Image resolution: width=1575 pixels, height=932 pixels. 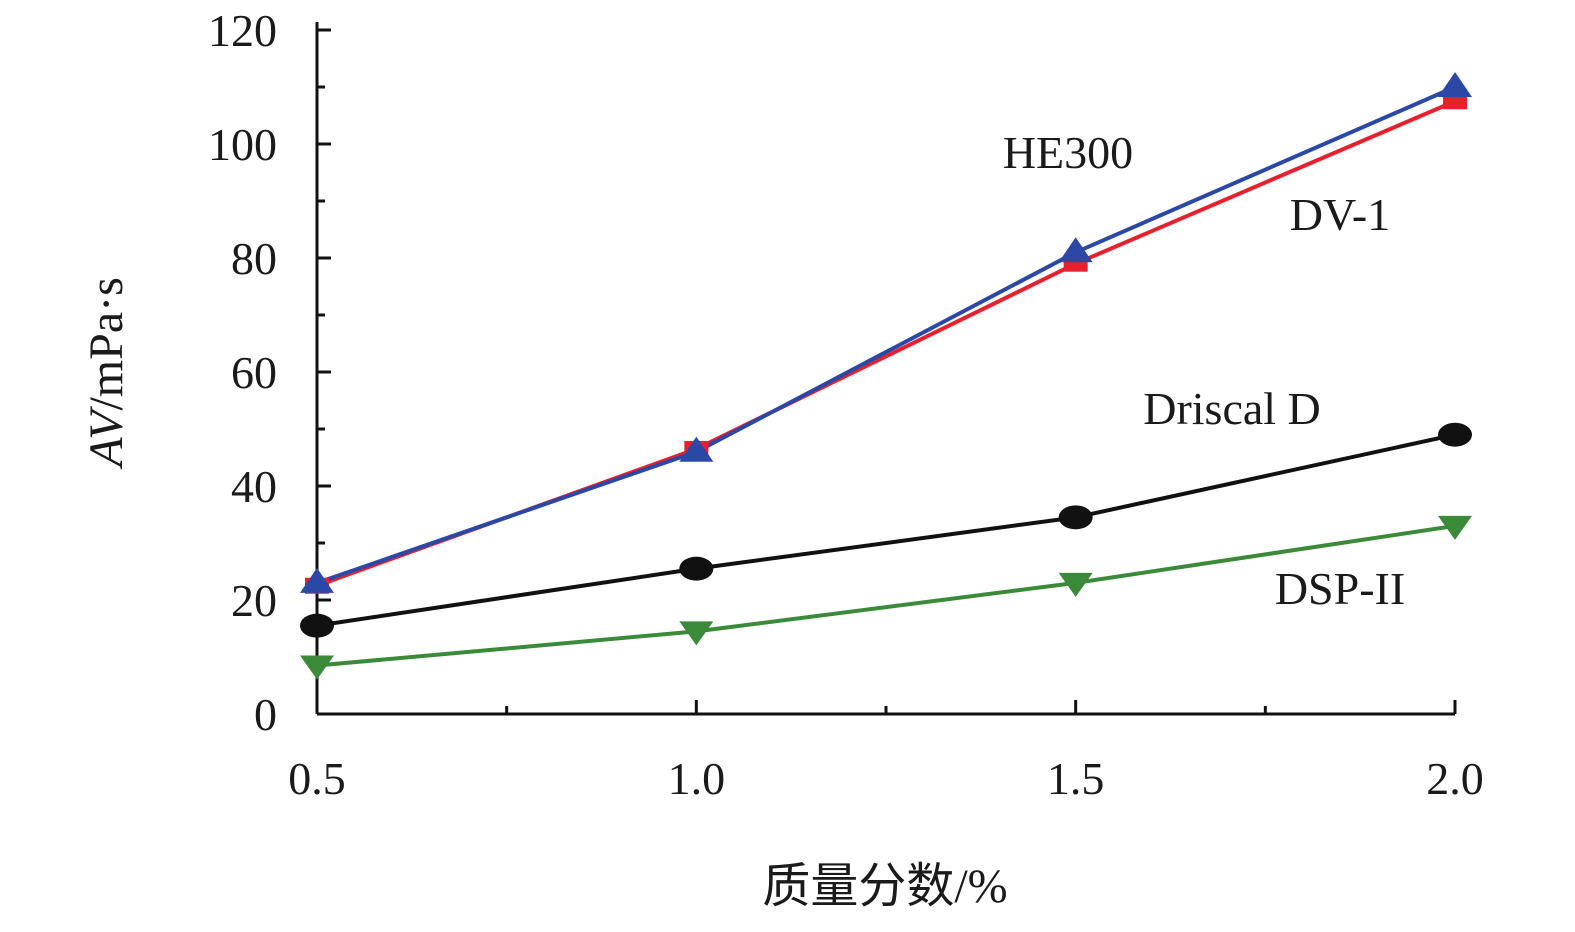 I want to click on x-tick-label: 1.5, so click(x=1076, y=778).